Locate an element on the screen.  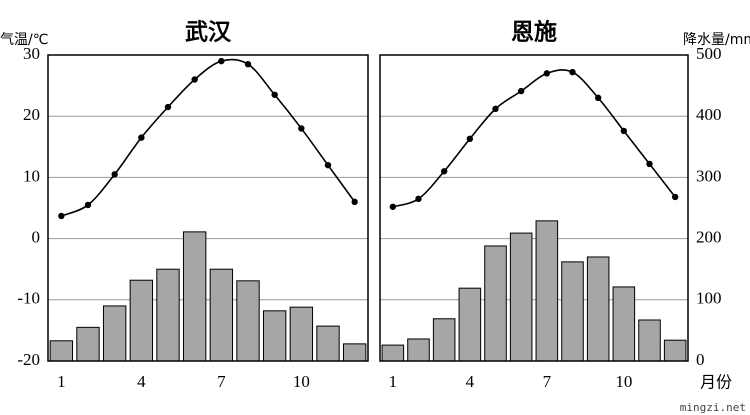
y2-tick-label: 300 is located at coordinates (709, 175).